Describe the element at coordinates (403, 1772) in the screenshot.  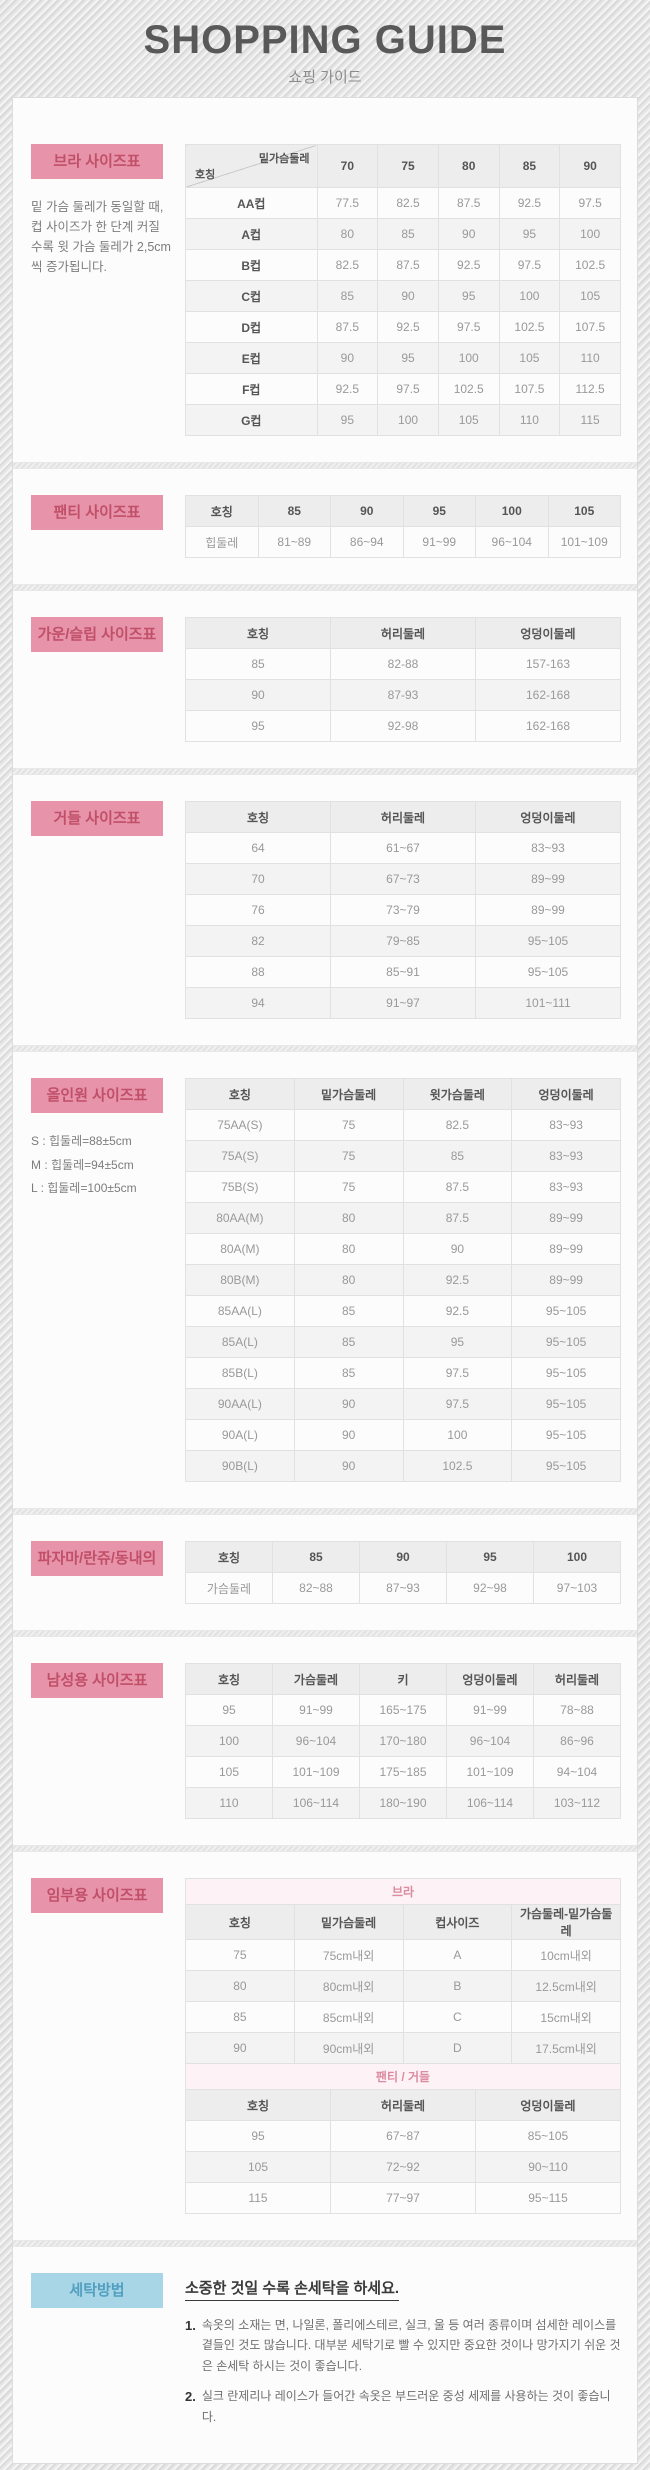
I see `table-cell: 175~185` at that location.